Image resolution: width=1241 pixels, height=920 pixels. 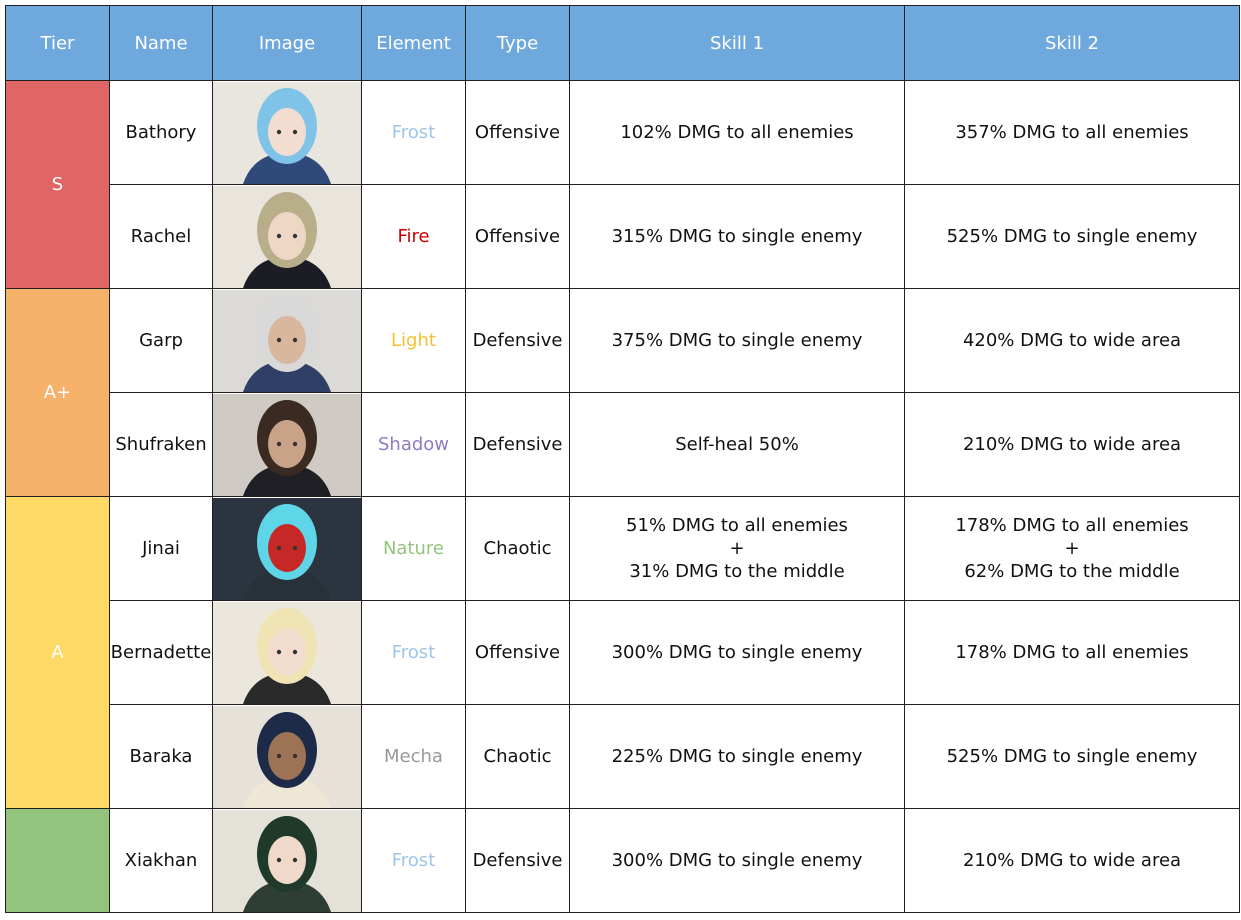 What do you see at coordinates (161, 236) in the screenshot?
I see `character-name: Rachel` at bounding box center [161, 236].